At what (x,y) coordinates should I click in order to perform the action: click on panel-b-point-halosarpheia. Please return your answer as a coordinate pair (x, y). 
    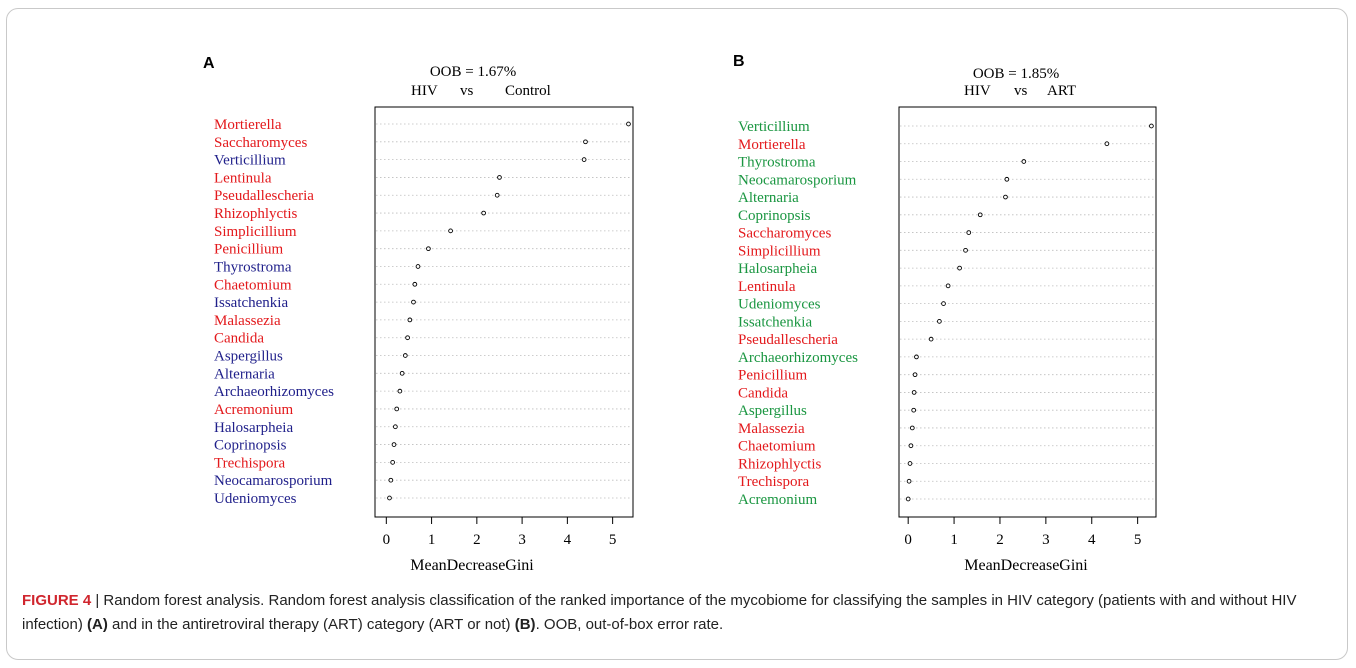
    Looking at the image, I should click on (959, 268).